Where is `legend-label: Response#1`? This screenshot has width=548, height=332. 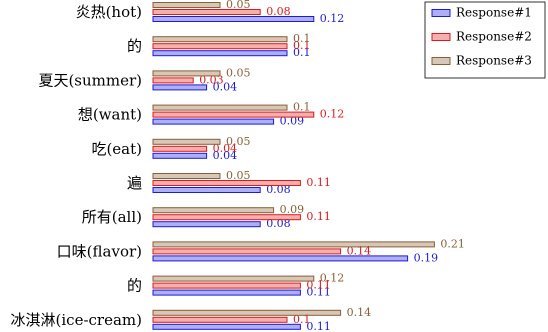 legend-label: Response#1 is located at coordinates (494, 13).